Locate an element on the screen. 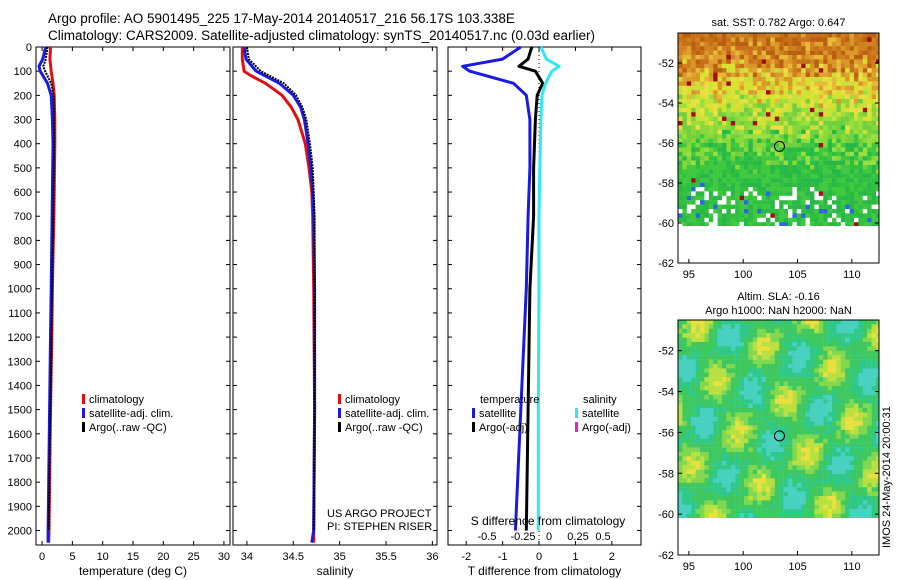 The image size is (900, 580). y-tick-label: 400 is located at coordinates (23, 145).